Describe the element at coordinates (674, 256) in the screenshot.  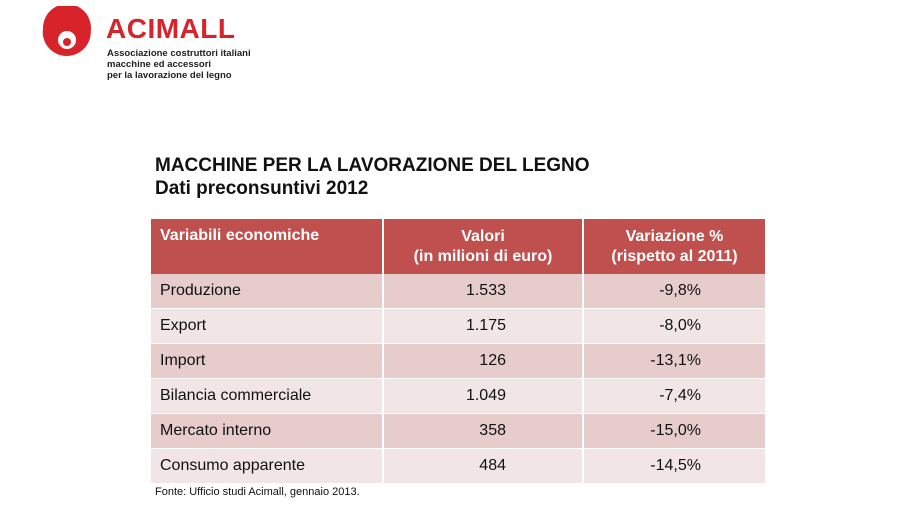
I see `header-change-line2: (rispetto al 2011)` at that location.